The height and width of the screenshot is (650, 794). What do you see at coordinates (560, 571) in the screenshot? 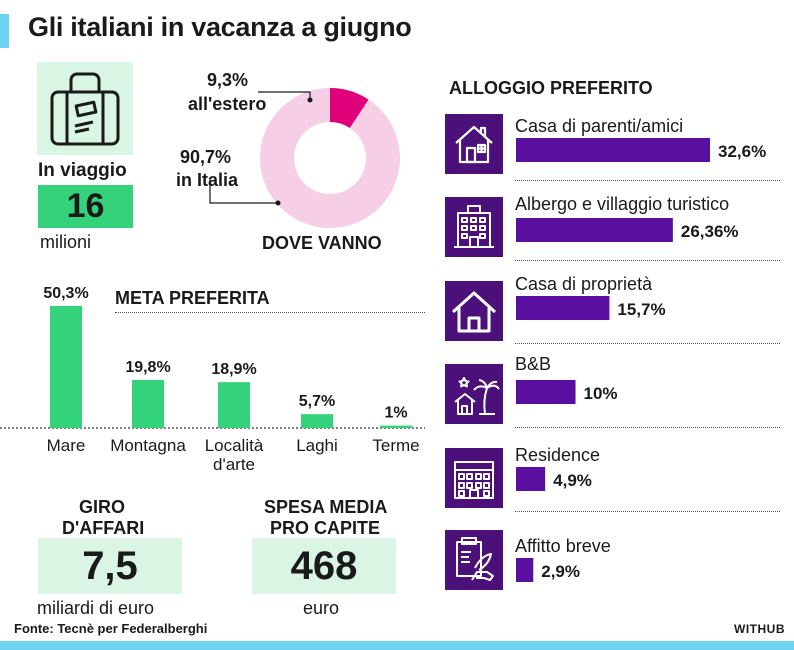
I see `housing-bar-value-label: 2,9%` at bounding box center [560, 571].